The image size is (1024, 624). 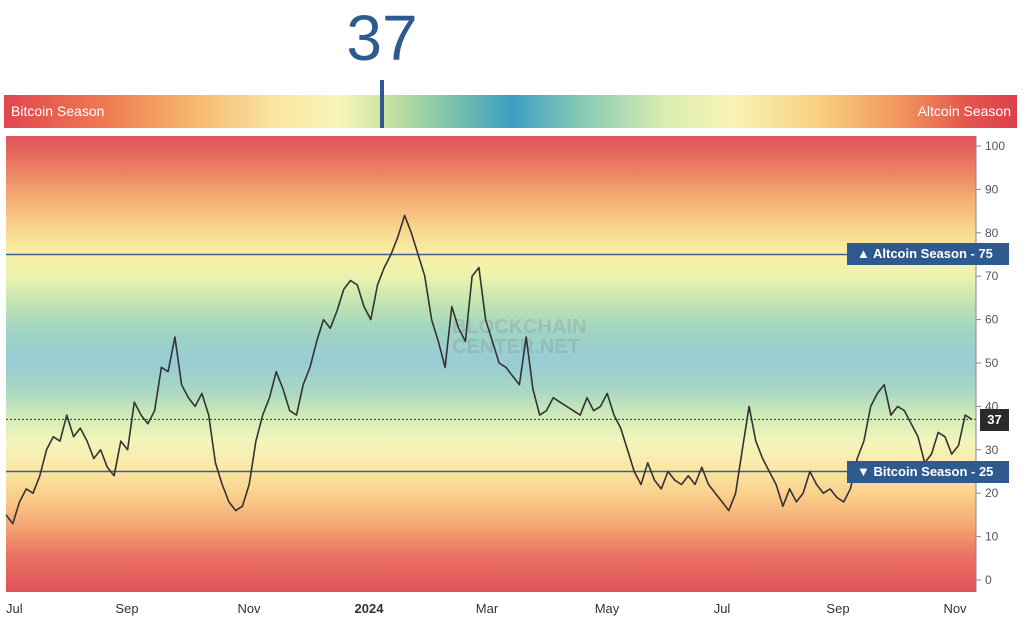 I want to click on x-tick-label: 2024, so click(x=370, y=608).